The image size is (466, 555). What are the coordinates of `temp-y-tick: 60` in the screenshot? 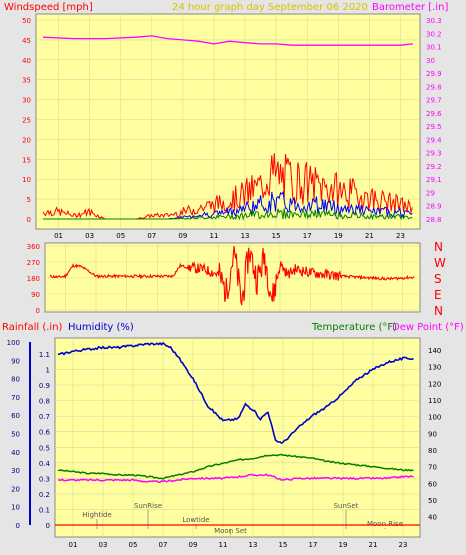 It's located at (432, 484).